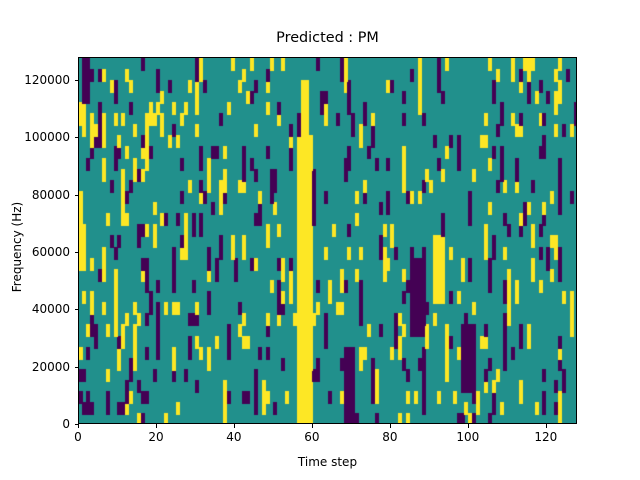  Describe the element at coordinates (327, 462) in the screenshot. I see `x-axis-label: Time step` at that location.